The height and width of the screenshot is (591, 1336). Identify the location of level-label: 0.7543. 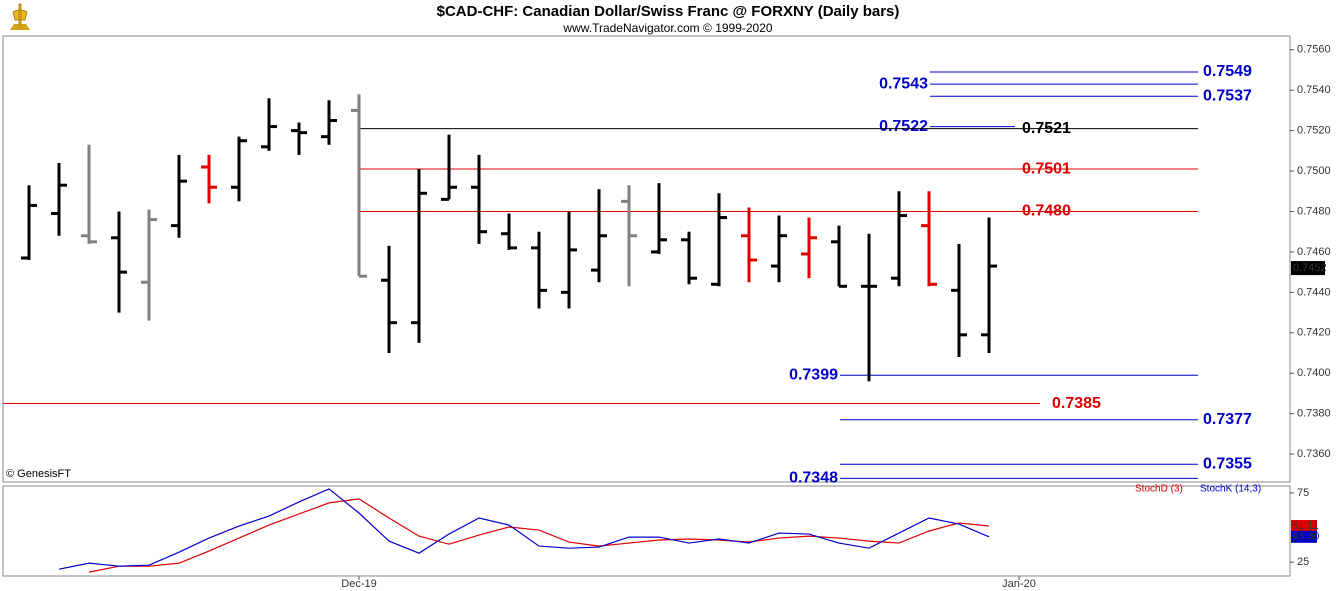
(903, 83).